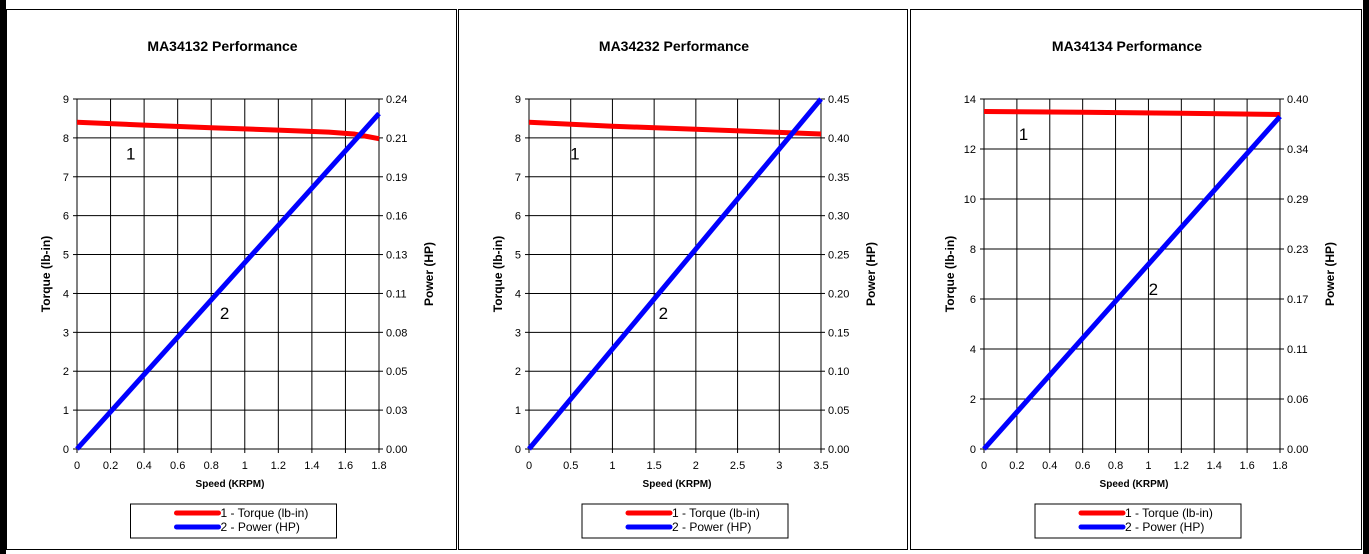 The height and width of the screenshot is (554, 1369). What do you see at coordinates (66, 178) in the screenshot?
I see `y-tick-label: 7` at bounding box center [66, 178].